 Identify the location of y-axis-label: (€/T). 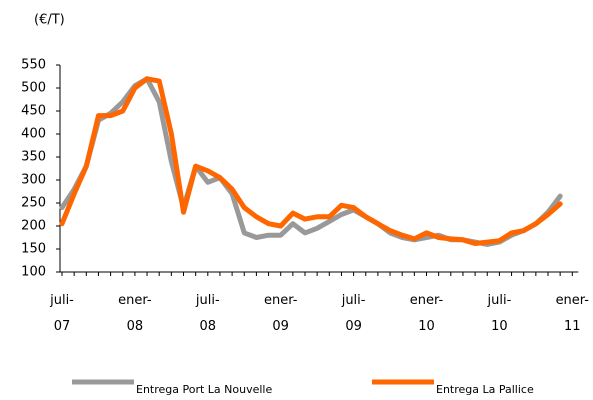
(49, 20).